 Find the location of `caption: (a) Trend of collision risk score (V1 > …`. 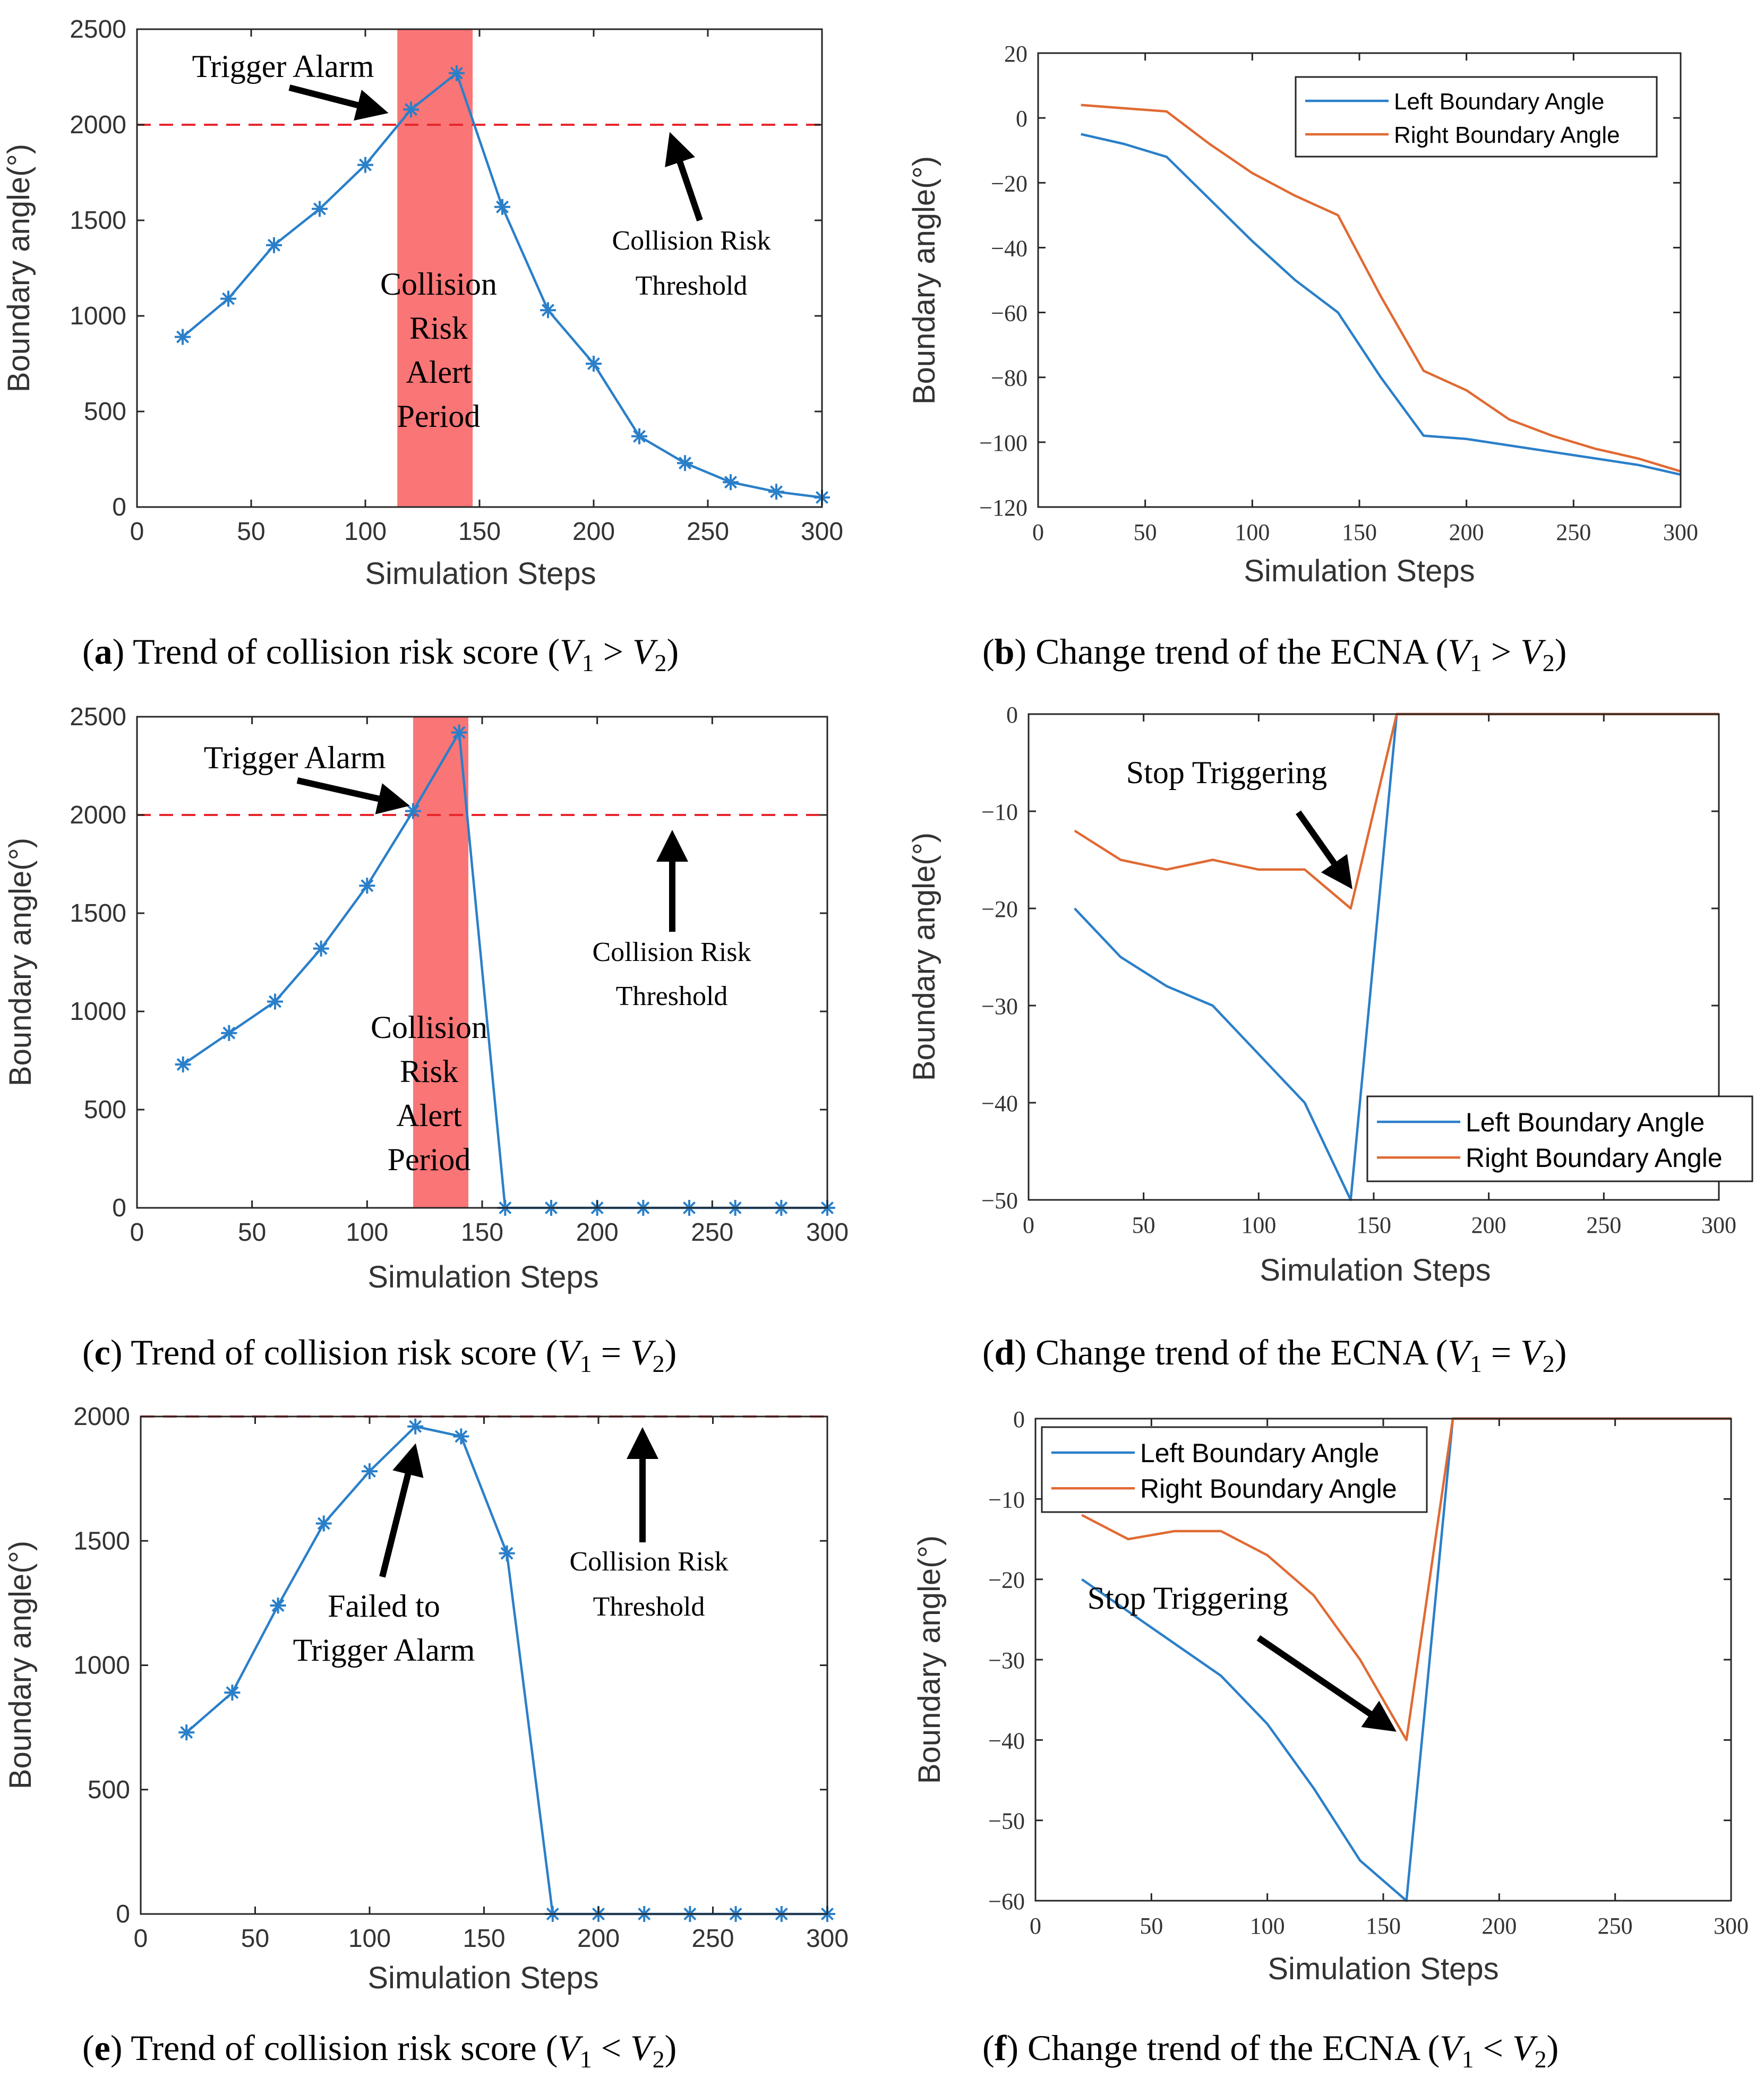

caption: (a) Trend of collision risk score (V1 > … is located at coordinates (380, 653).